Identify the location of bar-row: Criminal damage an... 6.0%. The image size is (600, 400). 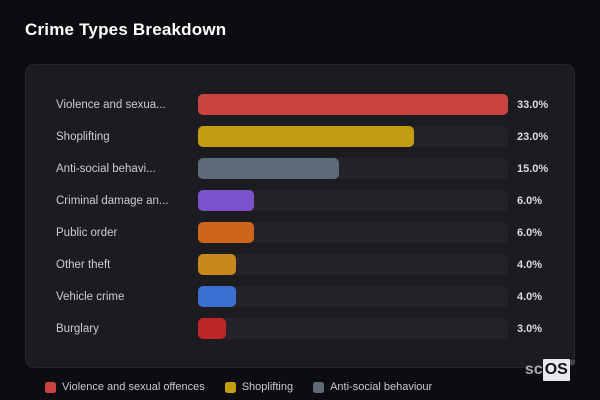
(300, 200).